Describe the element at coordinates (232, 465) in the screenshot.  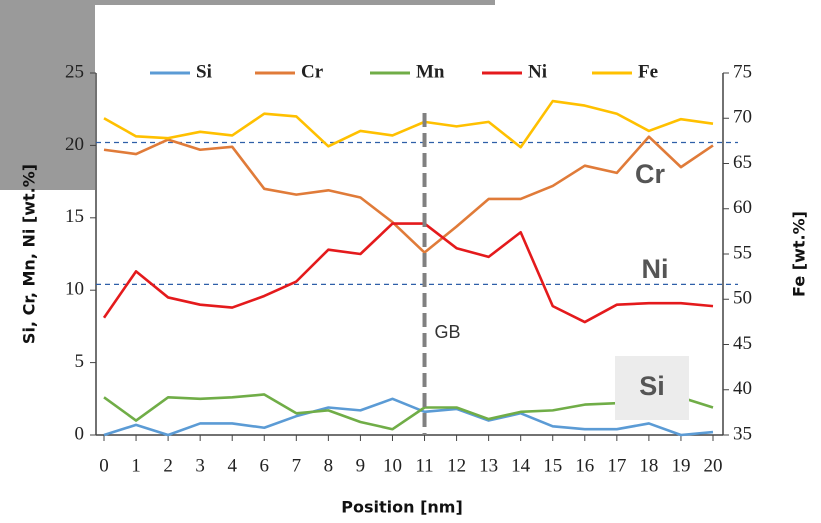
I see `x-tick-label: 4` at that location.